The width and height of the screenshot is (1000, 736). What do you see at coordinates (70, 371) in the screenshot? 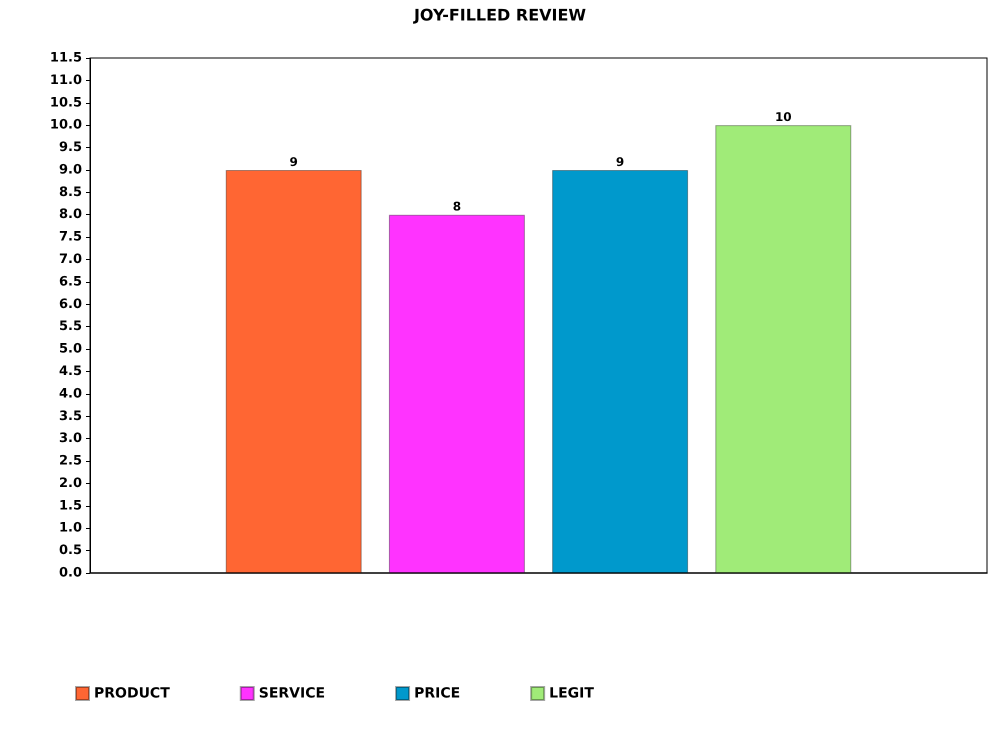
I see `y-tick-label: 4.5` at bounding box center [70, 371].